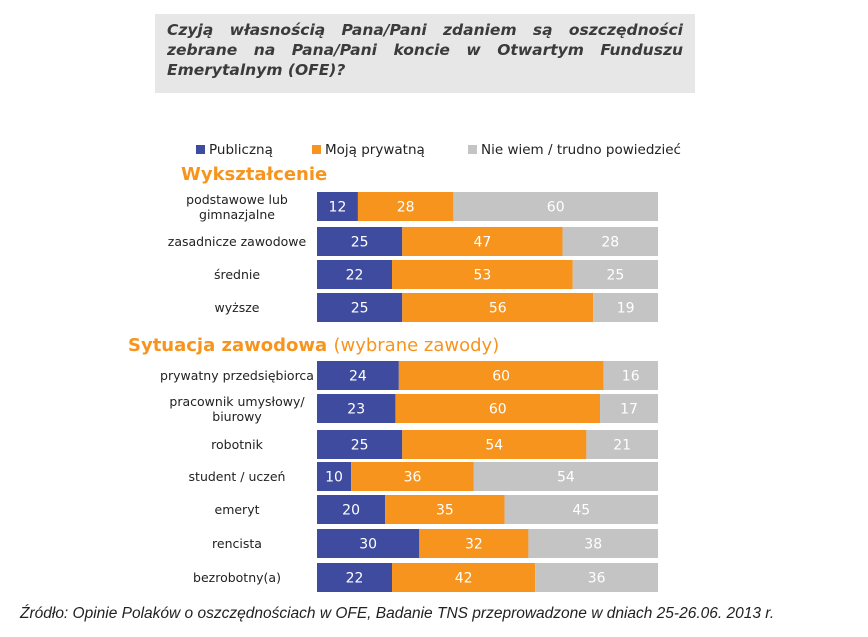 This screenshot has width=868, height=637. Describe the element at coordinates (237, 543) in the screenshot. I see `category-label: rencista` at that location.